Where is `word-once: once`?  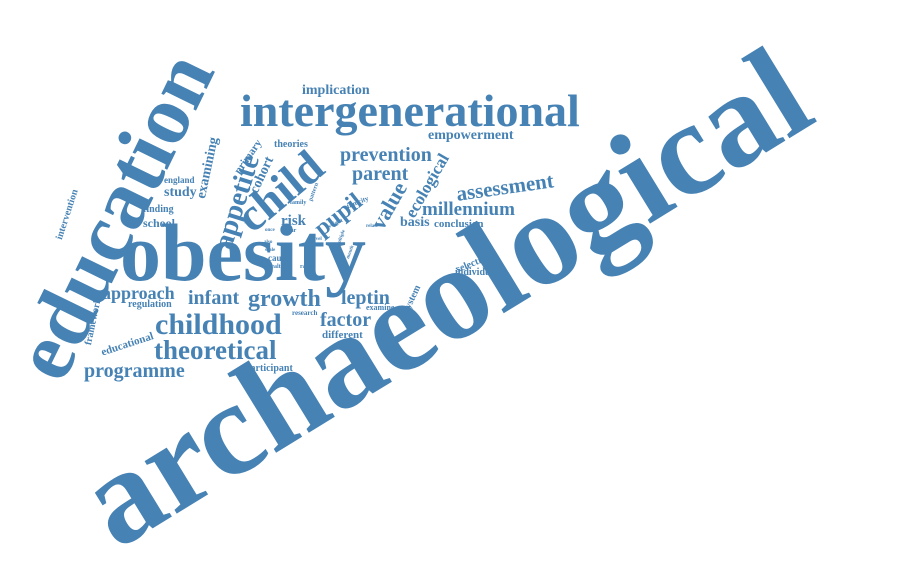 word-once: once is located at coordinates (270, 230).